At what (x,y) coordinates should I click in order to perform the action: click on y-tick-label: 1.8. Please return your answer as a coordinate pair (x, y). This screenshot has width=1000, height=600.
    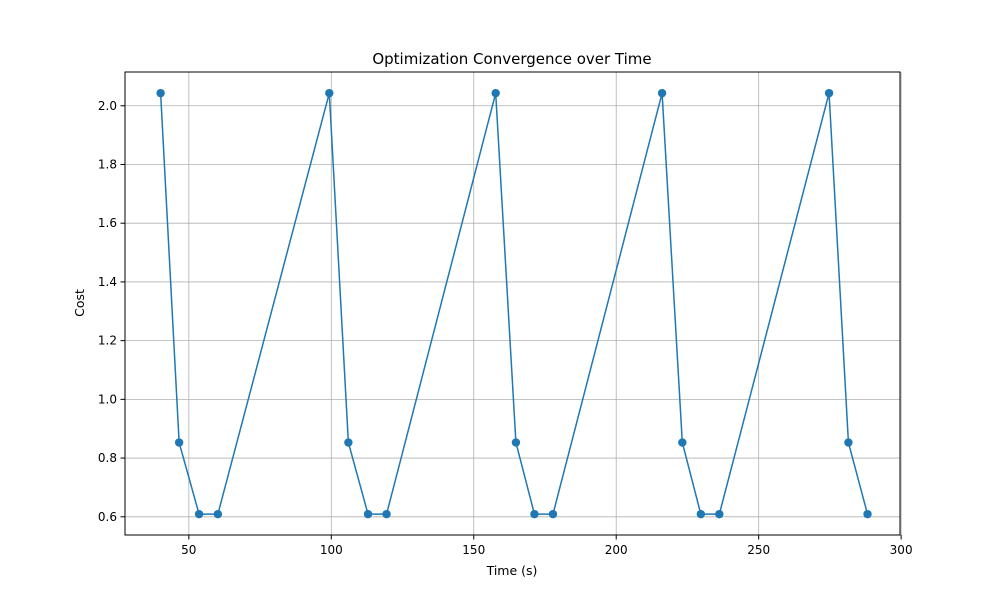
    Looking at the image, I should click on (107, 164).